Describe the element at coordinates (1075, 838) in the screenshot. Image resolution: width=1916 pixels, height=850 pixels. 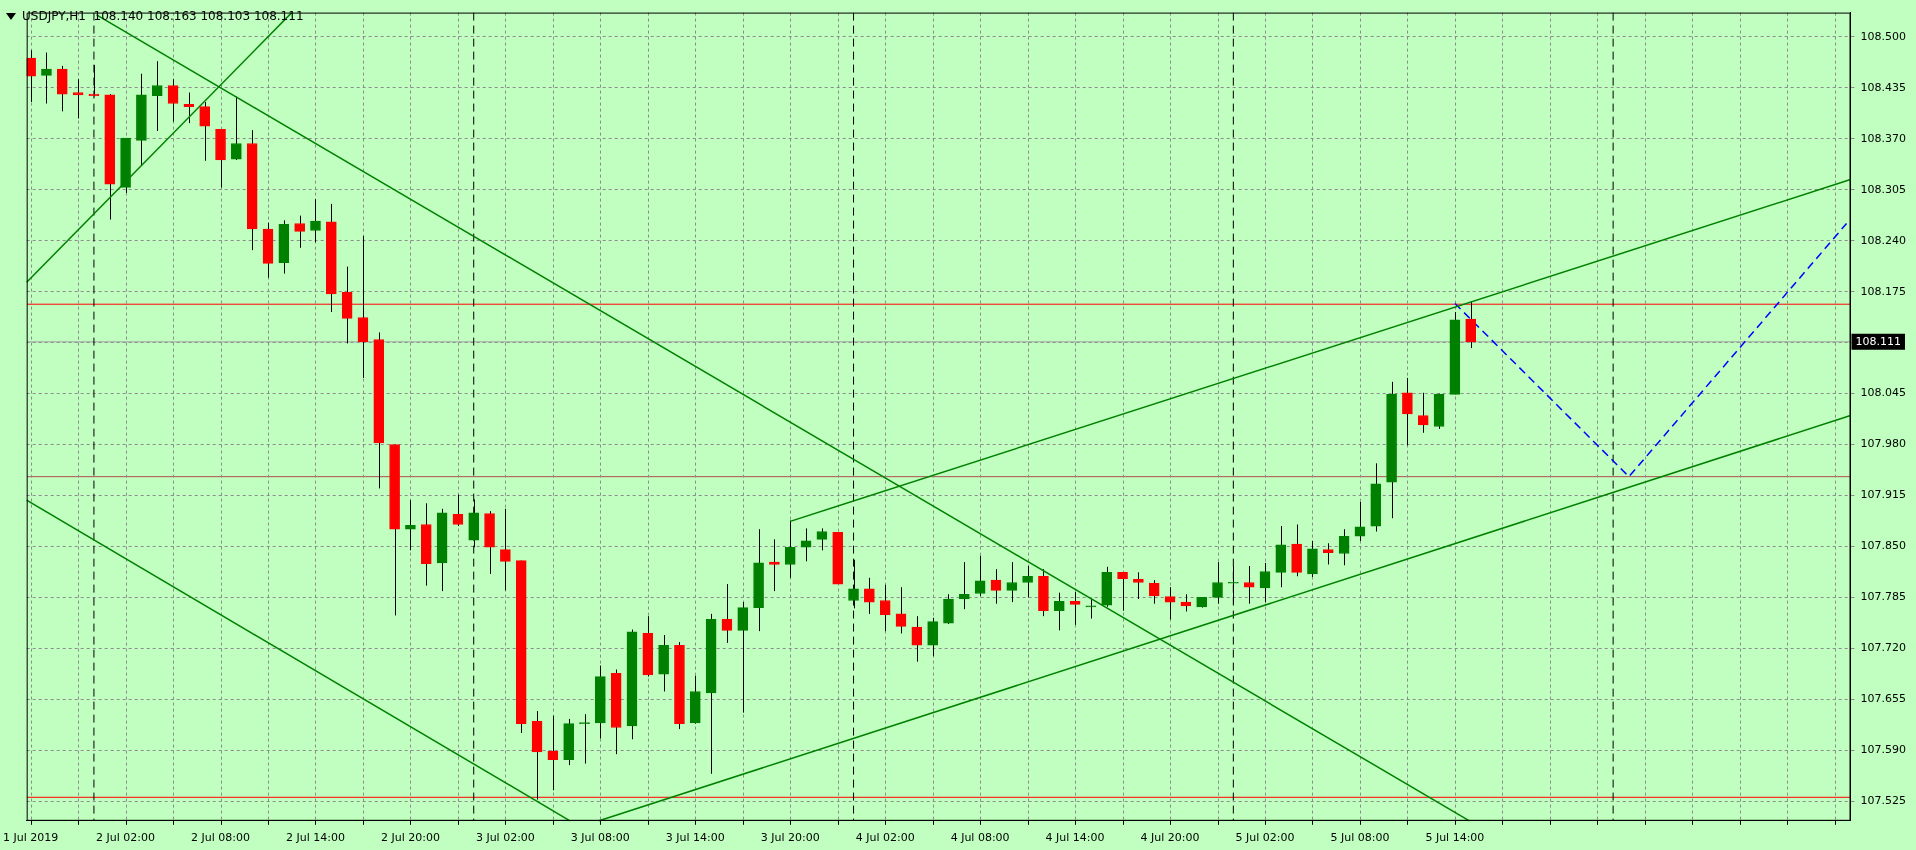
I see `x-tick-label: 4 Jul 14:00` at that location.